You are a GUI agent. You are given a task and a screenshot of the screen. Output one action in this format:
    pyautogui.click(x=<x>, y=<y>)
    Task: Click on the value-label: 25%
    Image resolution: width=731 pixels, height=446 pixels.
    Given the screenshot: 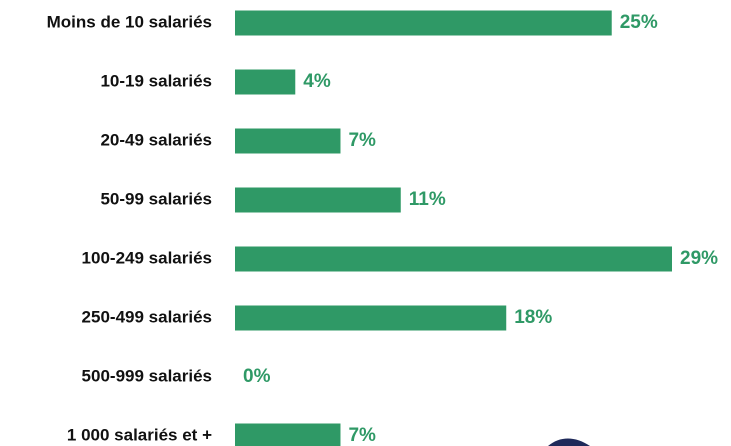 What is the action you would take?
    pyautogui.click(x=639, y=22)
    